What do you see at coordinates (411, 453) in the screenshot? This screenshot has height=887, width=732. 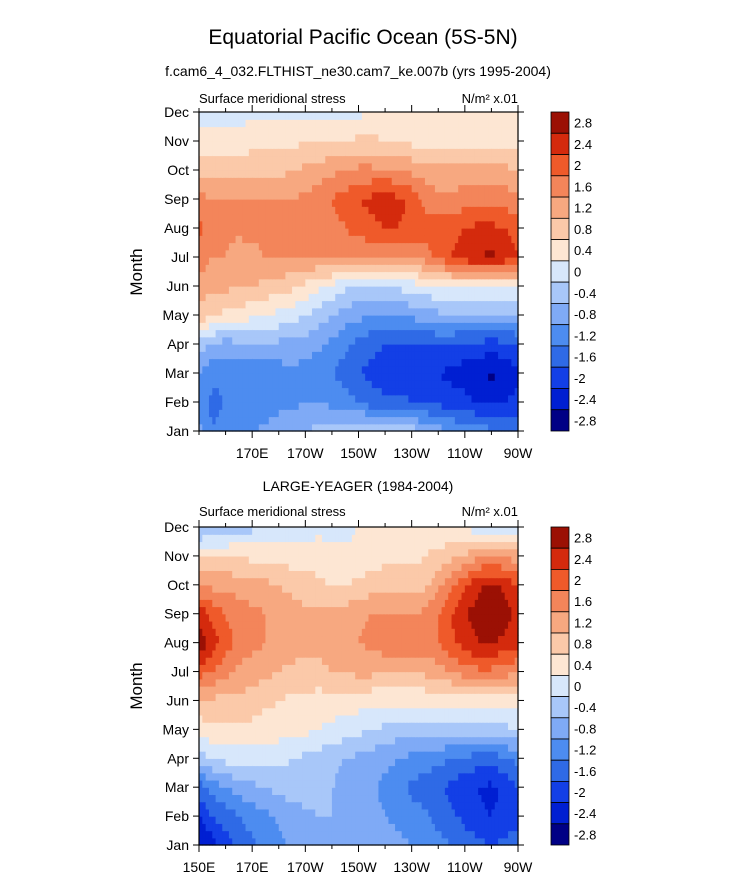 I see `x-tick-label: 130W` at bounding box center [411, 453].